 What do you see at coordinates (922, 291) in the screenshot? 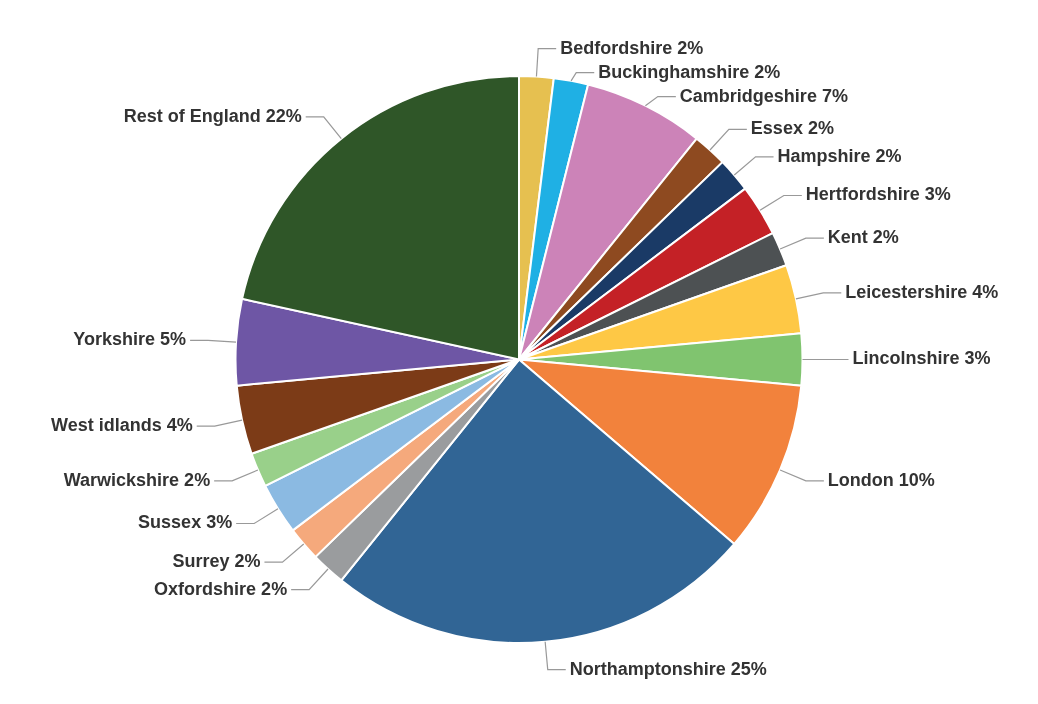
I see `slice-label: Leicestershire 4%` at bounding box center [922, 291].